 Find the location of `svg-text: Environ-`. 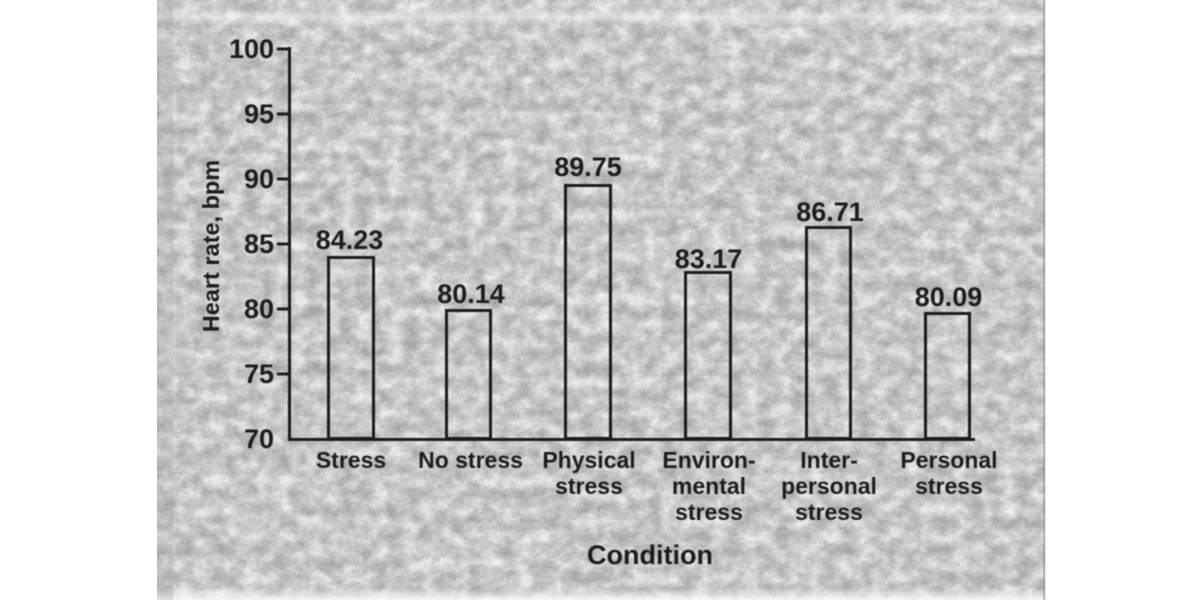

svg-text: Environ- is located at coordinates (708, 460).